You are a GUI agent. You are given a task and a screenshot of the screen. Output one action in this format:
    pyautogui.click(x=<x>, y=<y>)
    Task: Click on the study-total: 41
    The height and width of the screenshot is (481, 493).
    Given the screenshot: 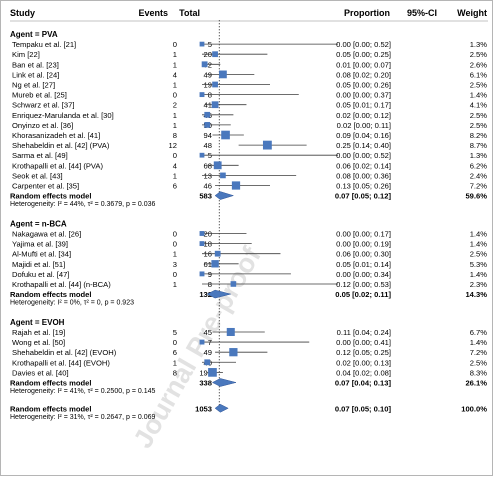 What is the action you would take?
    pyautogui.click(x=208, y=105)
    